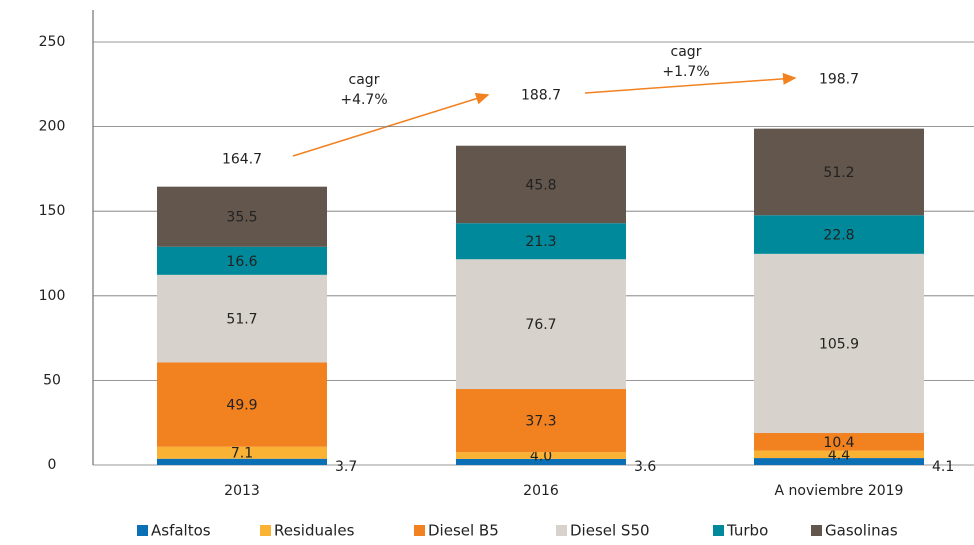 This screenshot has width=974, height=545. Describe the element at coordinates (52, 380) in the screenshot. I see `y-tick-label: 50` at that location.